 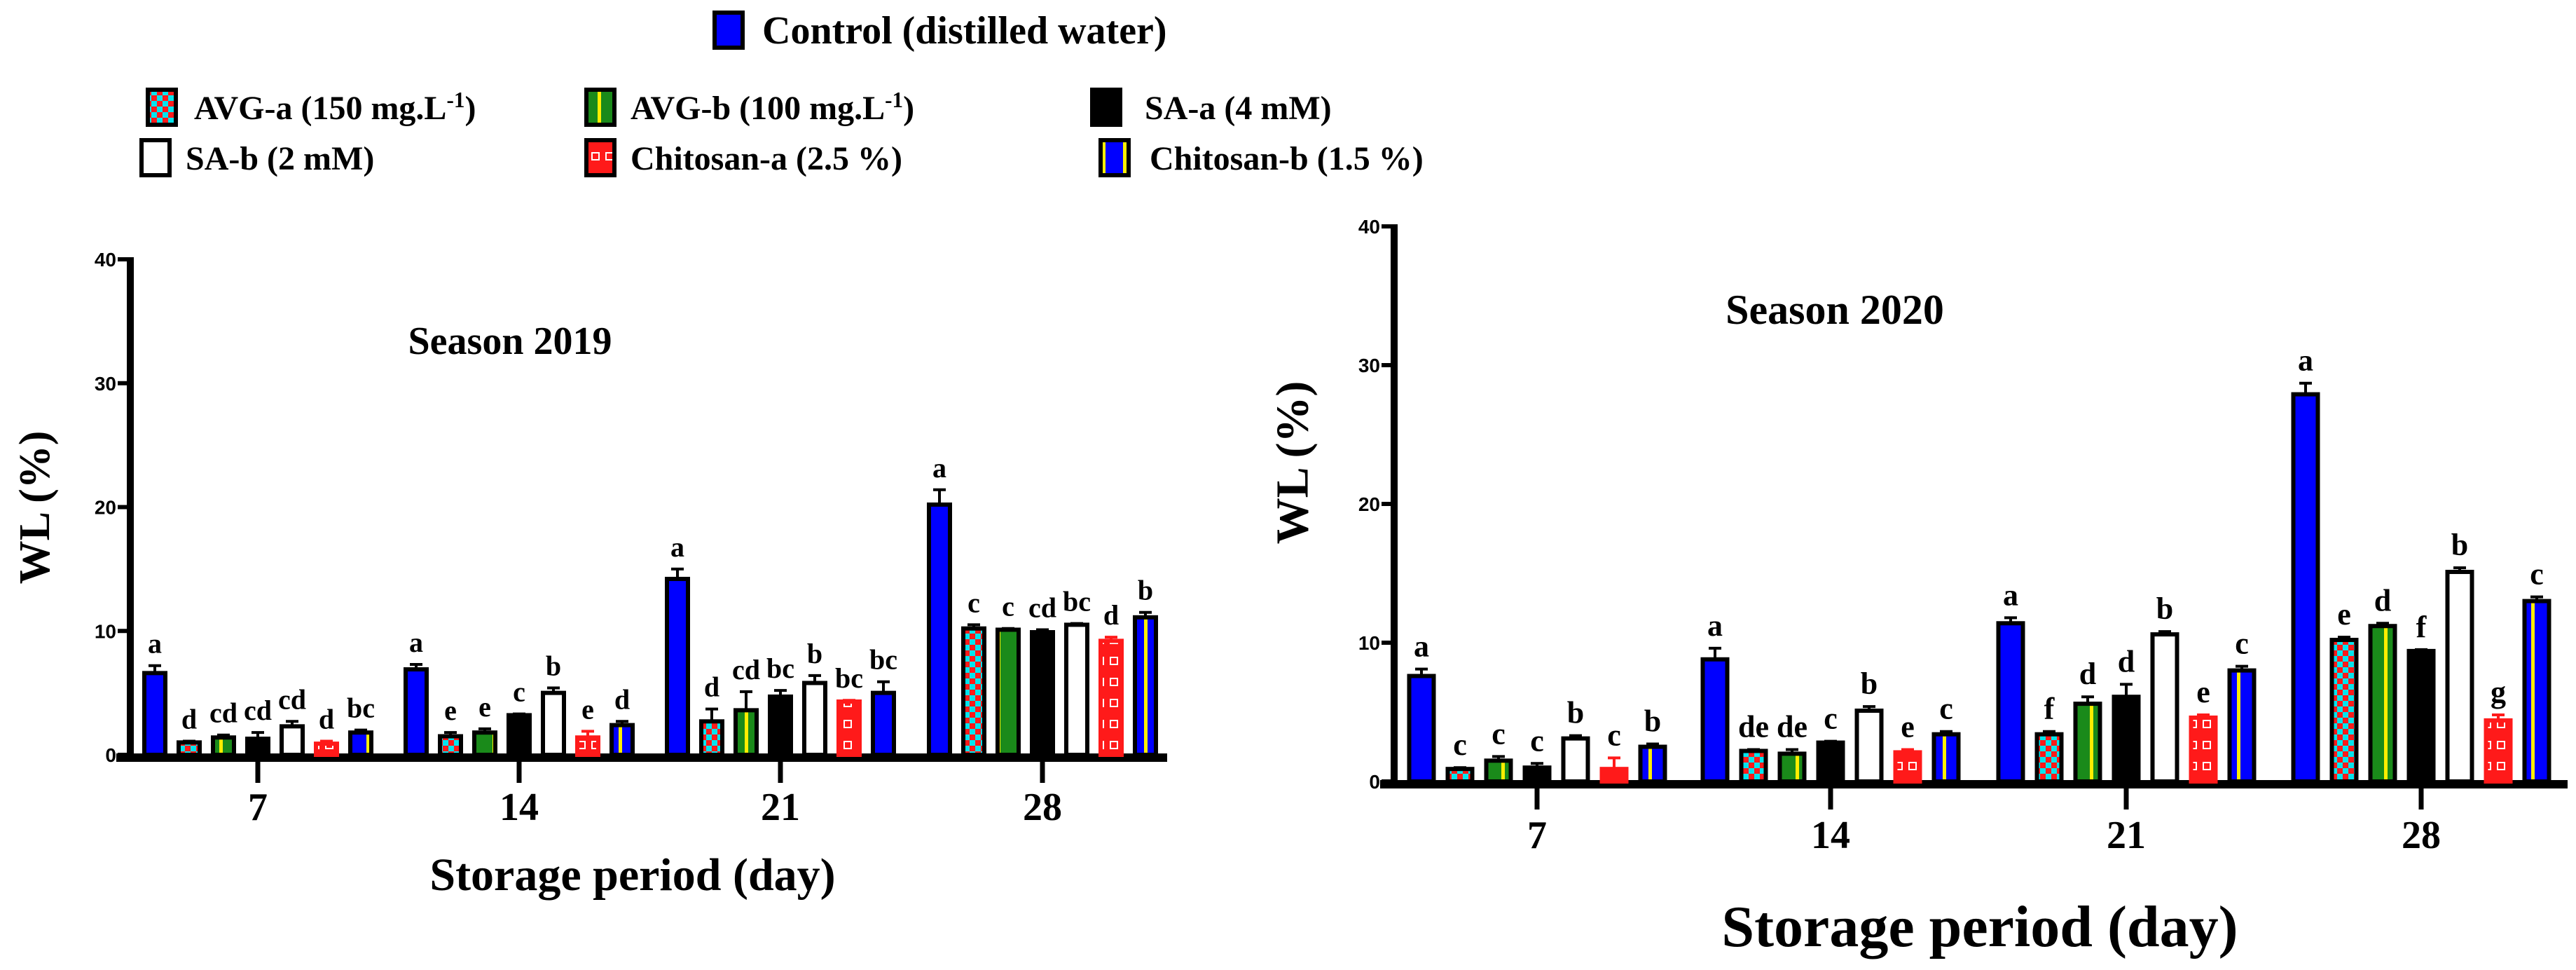 I want to click on legend-label-1: AVG-a (150 mg.L-1), so click(x=335, y=108).